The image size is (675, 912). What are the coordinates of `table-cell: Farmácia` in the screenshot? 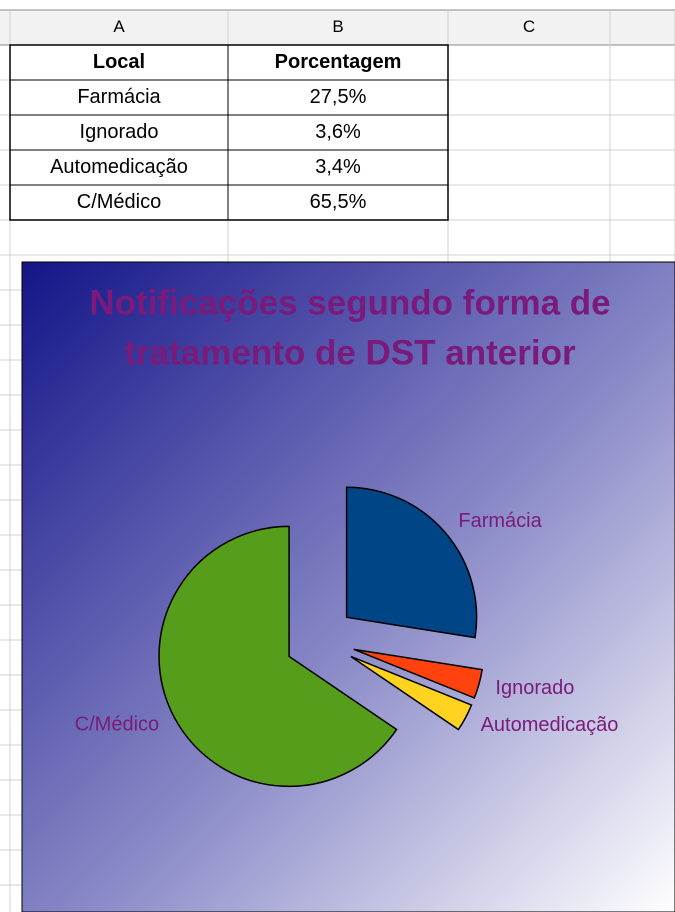 It's located at (119, 97).